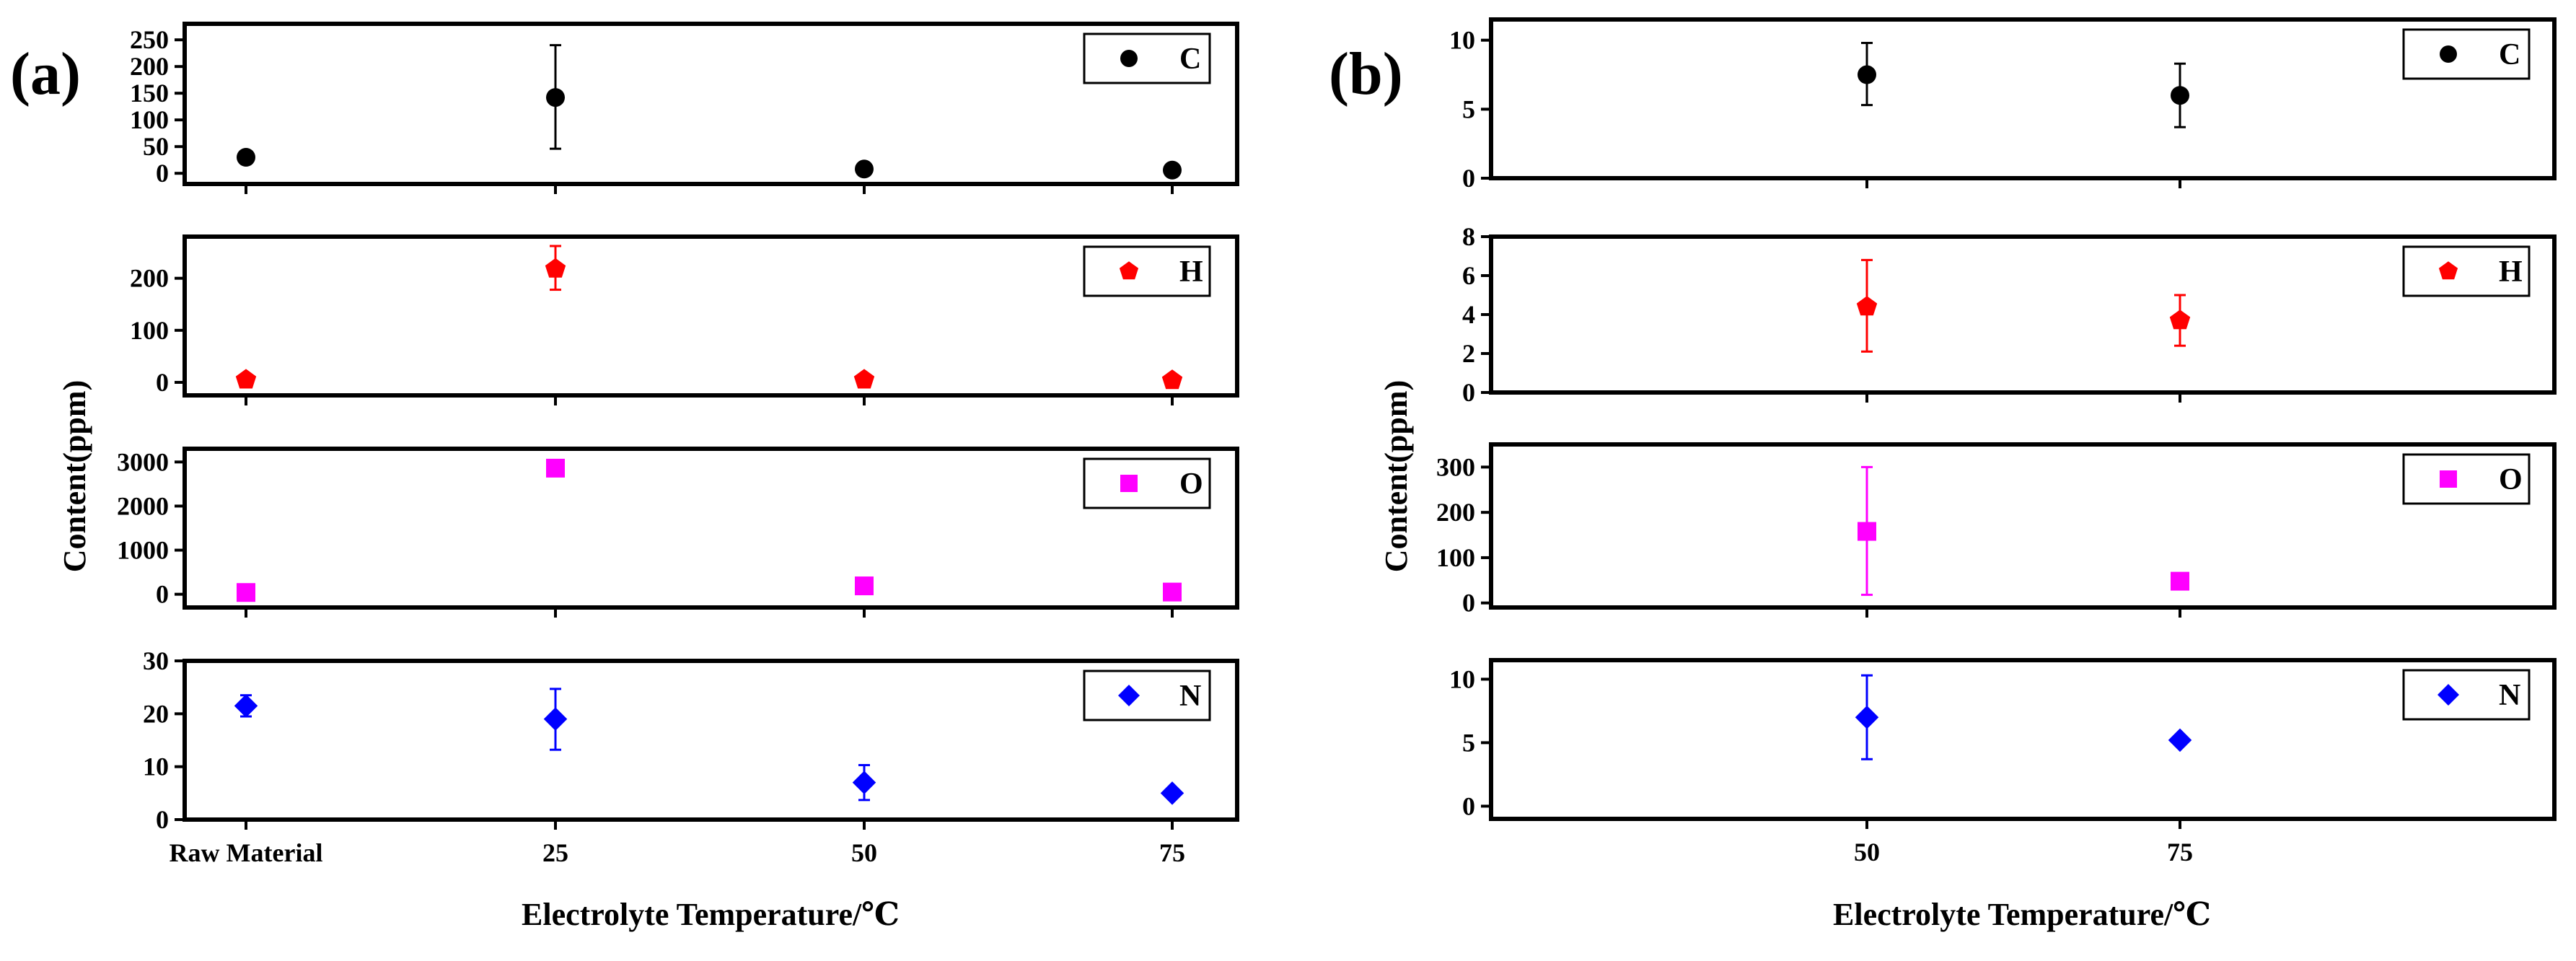 The image size is (2576, 961). Describe the element at coordinates (246, 852) in the screenshot. I see `panel-a-xtick-label: Raw Material` at that location.